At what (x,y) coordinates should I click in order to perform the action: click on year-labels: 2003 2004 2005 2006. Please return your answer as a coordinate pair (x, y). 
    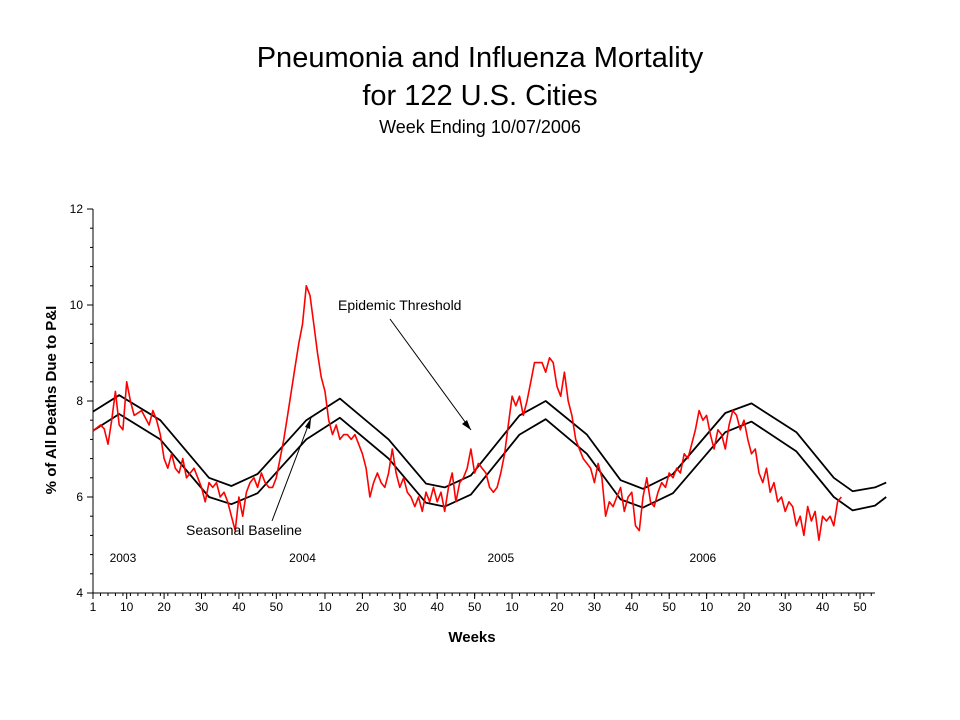
    Looking at the image, I should click on (413, 558).